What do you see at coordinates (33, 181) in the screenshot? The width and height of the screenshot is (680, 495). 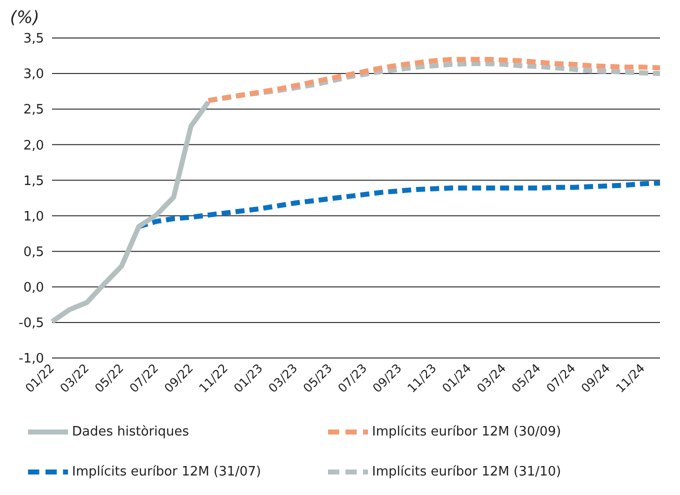 I see `y-tick-label: 1,5` at bounding box center [33, 181].